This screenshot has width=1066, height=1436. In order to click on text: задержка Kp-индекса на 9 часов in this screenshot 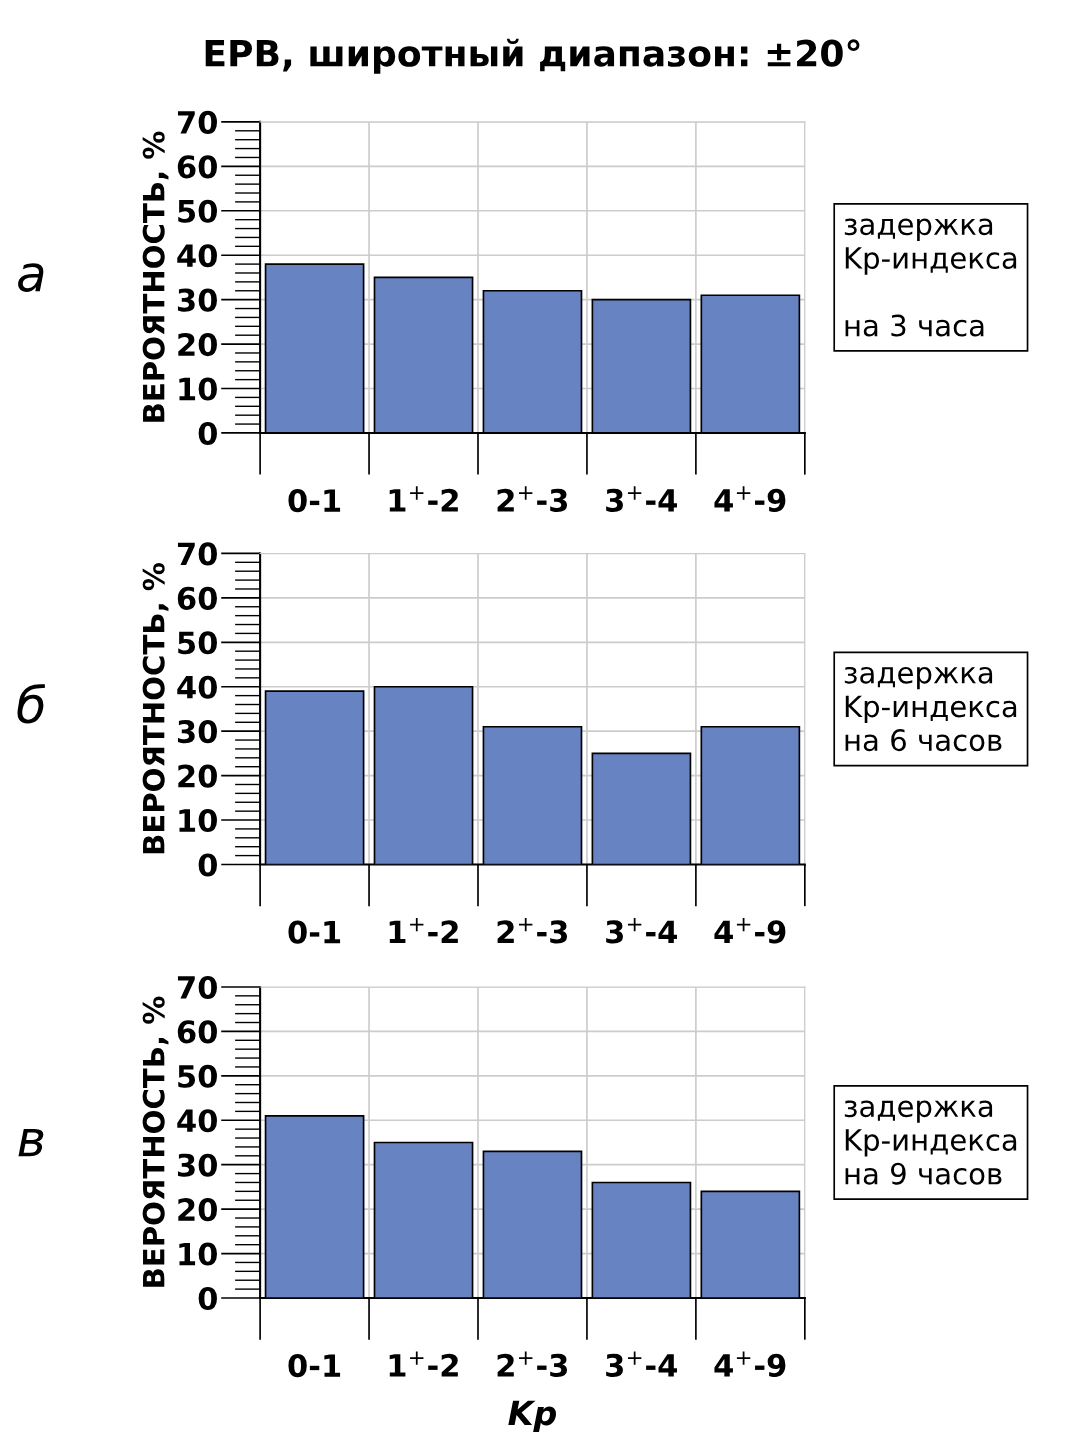, I will do `click(930, 1142)`.